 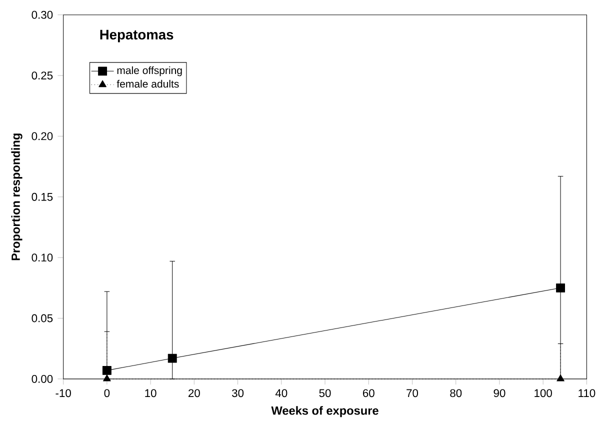 I want to click on y-tick-label: 0.15, so click(x=42, y=196).